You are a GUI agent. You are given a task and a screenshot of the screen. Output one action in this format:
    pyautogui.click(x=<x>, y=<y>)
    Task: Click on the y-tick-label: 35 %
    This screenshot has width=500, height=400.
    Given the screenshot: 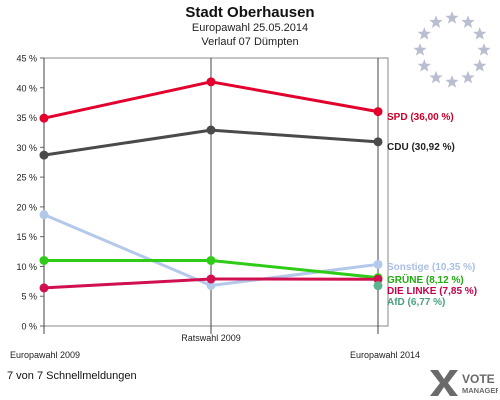 What is the action you would take?
    pyautogui.click(x=26, y=118)
    